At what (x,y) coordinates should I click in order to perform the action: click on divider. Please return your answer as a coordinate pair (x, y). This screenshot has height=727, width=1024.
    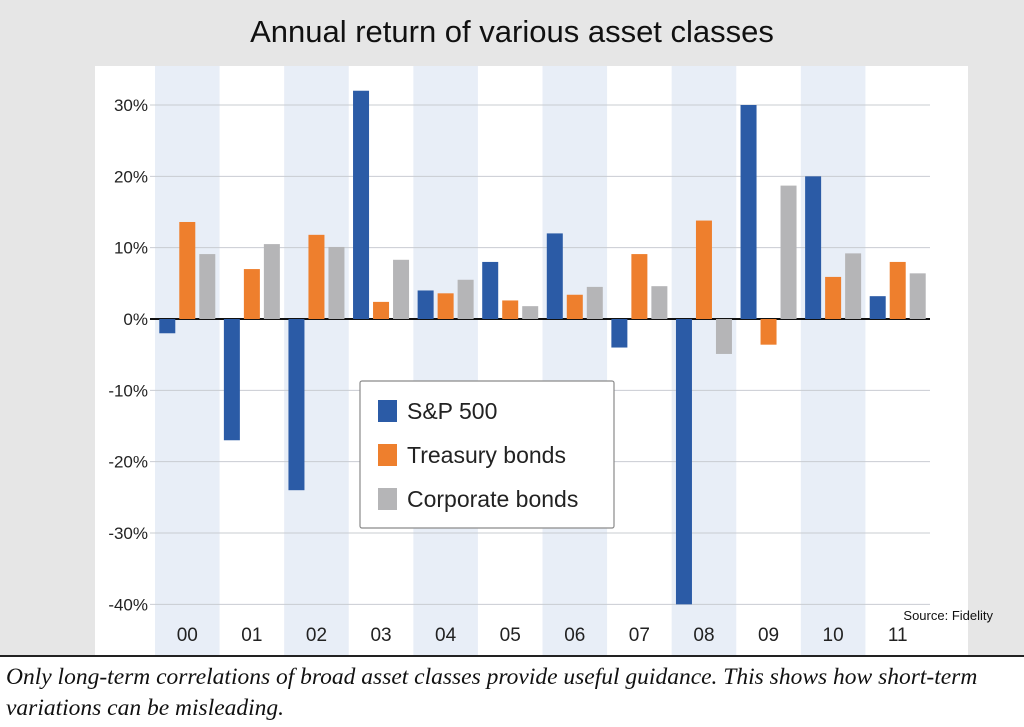
    Looking at the image, I should click on (512, 656).